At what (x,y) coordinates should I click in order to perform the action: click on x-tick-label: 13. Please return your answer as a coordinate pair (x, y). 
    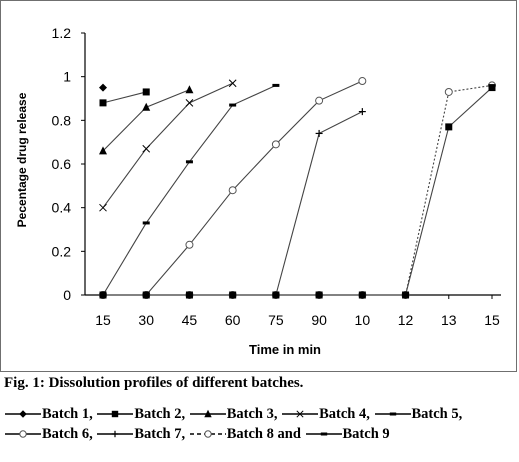
    Looking at the image, I should click on (449, 320).